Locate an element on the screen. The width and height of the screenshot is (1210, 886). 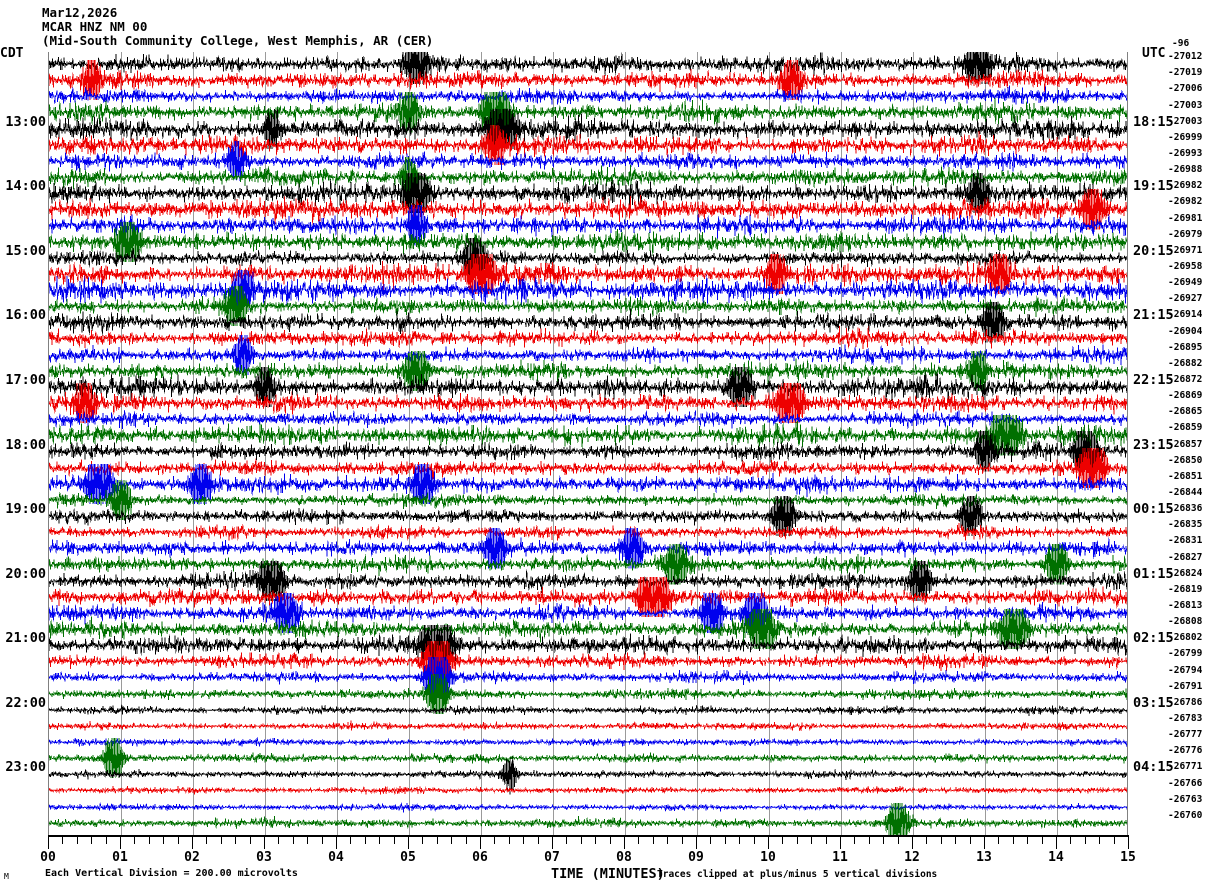
offset-label: -26958 is located at coordinates (1185, 266).